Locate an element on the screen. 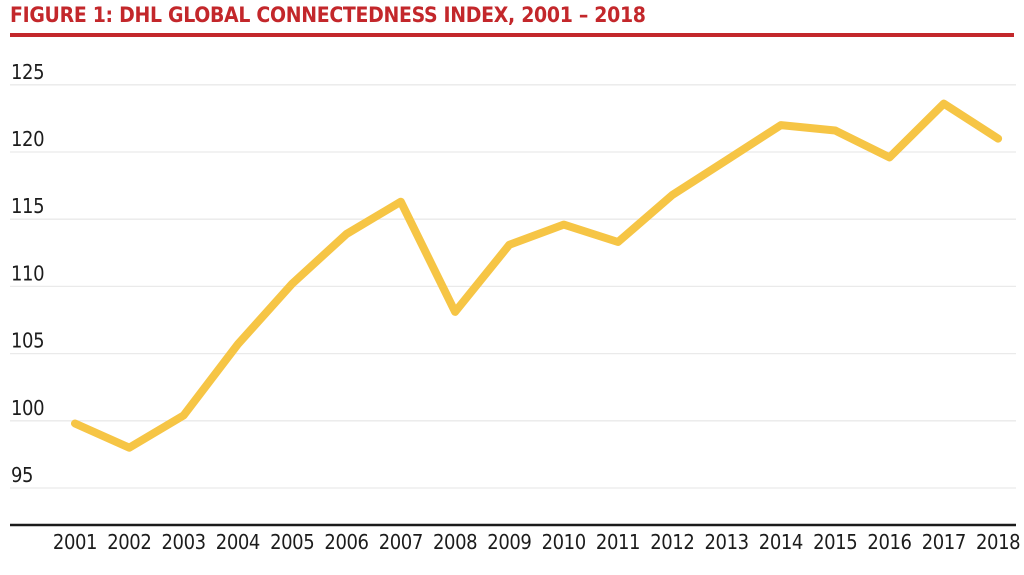  x-tick-label-2006: 2006 is located at coordinates (346, 542).